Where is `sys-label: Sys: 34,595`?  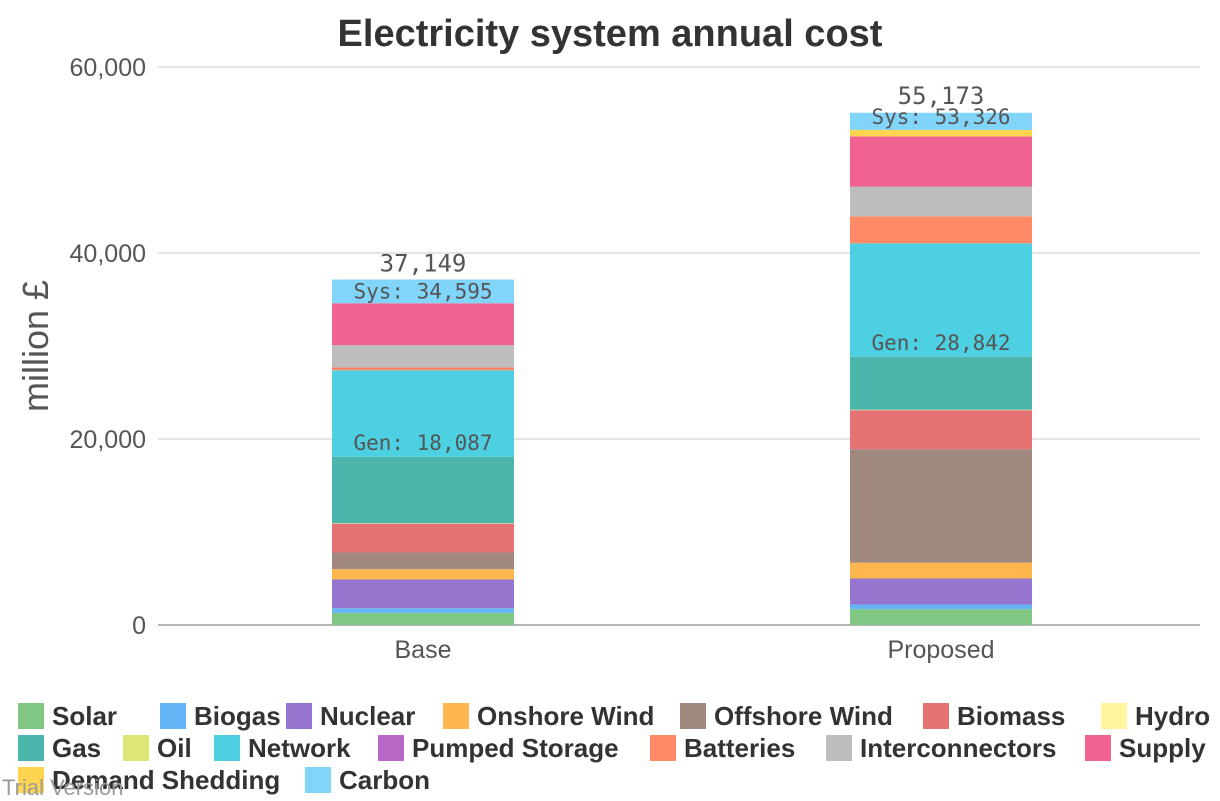
sys-label: Sys: 34,595 is located at coordinates (422, 291).